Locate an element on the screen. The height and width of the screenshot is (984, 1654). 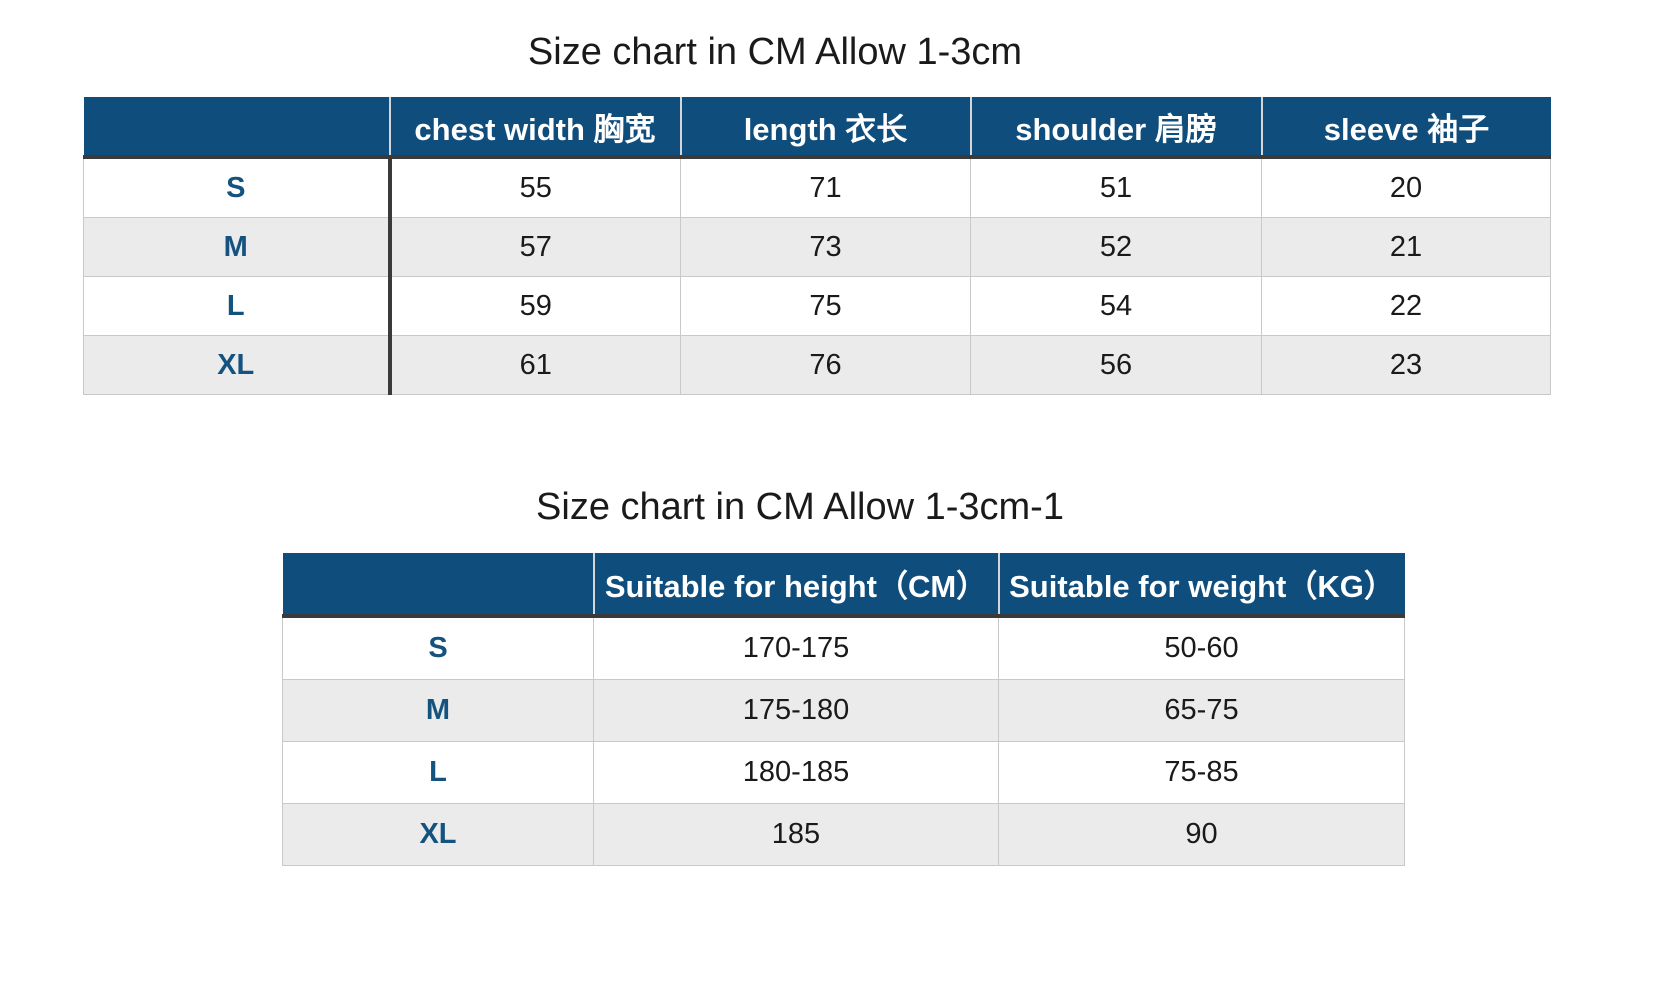
value-cell: 61 is located at coordinates (535, 365).